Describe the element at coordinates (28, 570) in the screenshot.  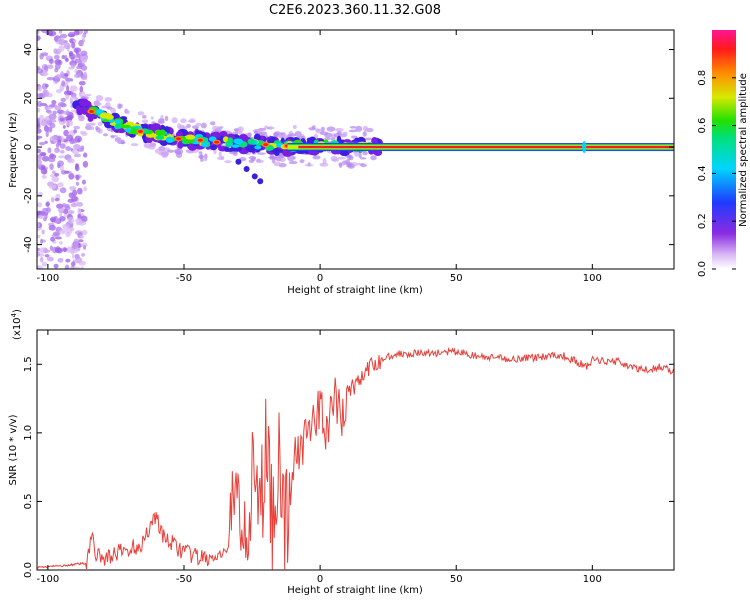
I see `snr-ytick-label: 0.0` at that location.